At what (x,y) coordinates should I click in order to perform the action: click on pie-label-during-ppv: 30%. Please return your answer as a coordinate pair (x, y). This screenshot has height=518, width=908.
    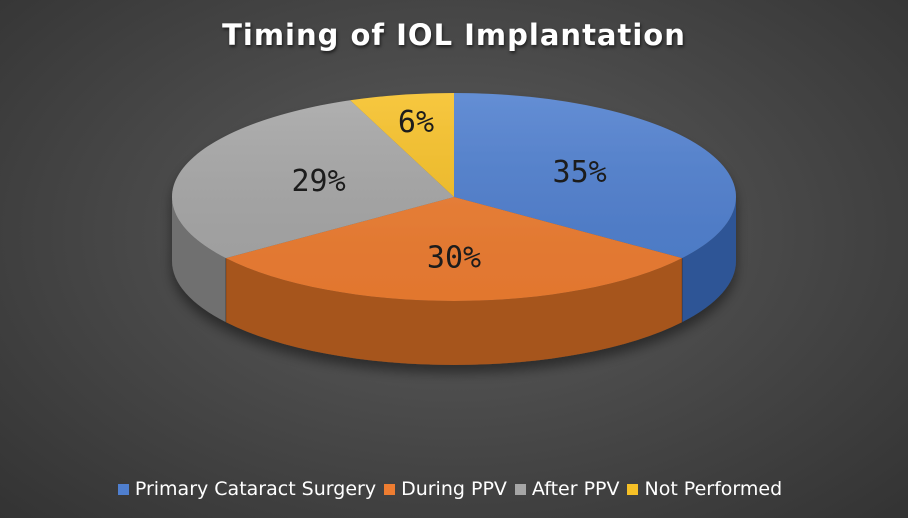
    Looking at the image, I should click on (454, 258).